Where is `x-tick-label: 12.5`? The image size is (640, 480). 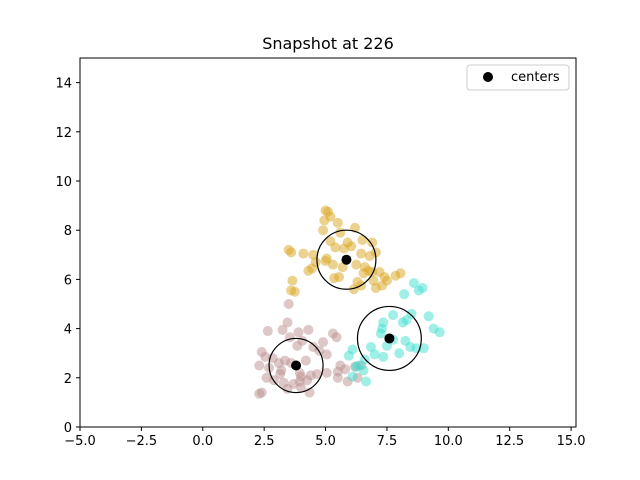
x-tick-label: 12.5 is located at coordinates (509, 441).